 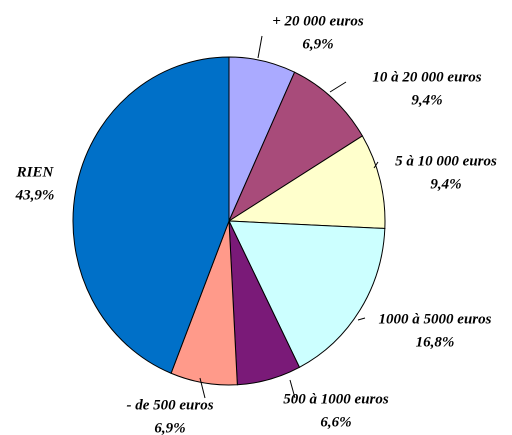 What do you see at coordinates (169, 405) in the screenshot?
I see `slice-label: - de 500 euros` at bounding box center [169, 405].